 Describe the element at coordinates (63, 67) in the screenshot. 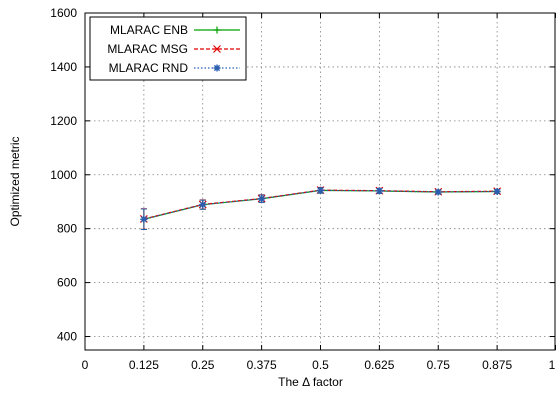

I see `y-tick-label: 1400` at that location.